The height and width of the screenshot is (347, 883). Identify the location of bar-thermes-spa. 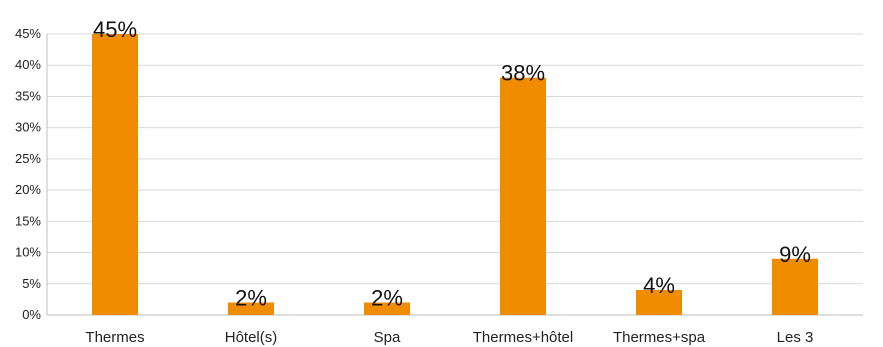
(659, 302).